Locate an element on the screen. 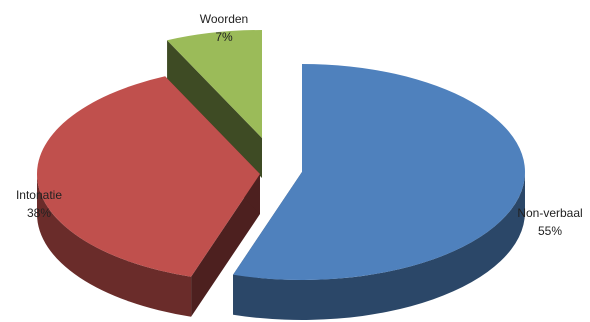  slice-percent-intonatie: 38% is located at coordinates (39, 213).